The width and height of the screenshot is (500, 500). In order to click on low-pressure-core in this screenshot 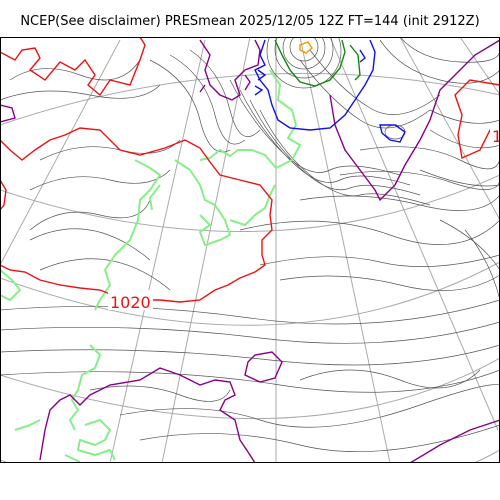, I will do `click(306, 47)`.